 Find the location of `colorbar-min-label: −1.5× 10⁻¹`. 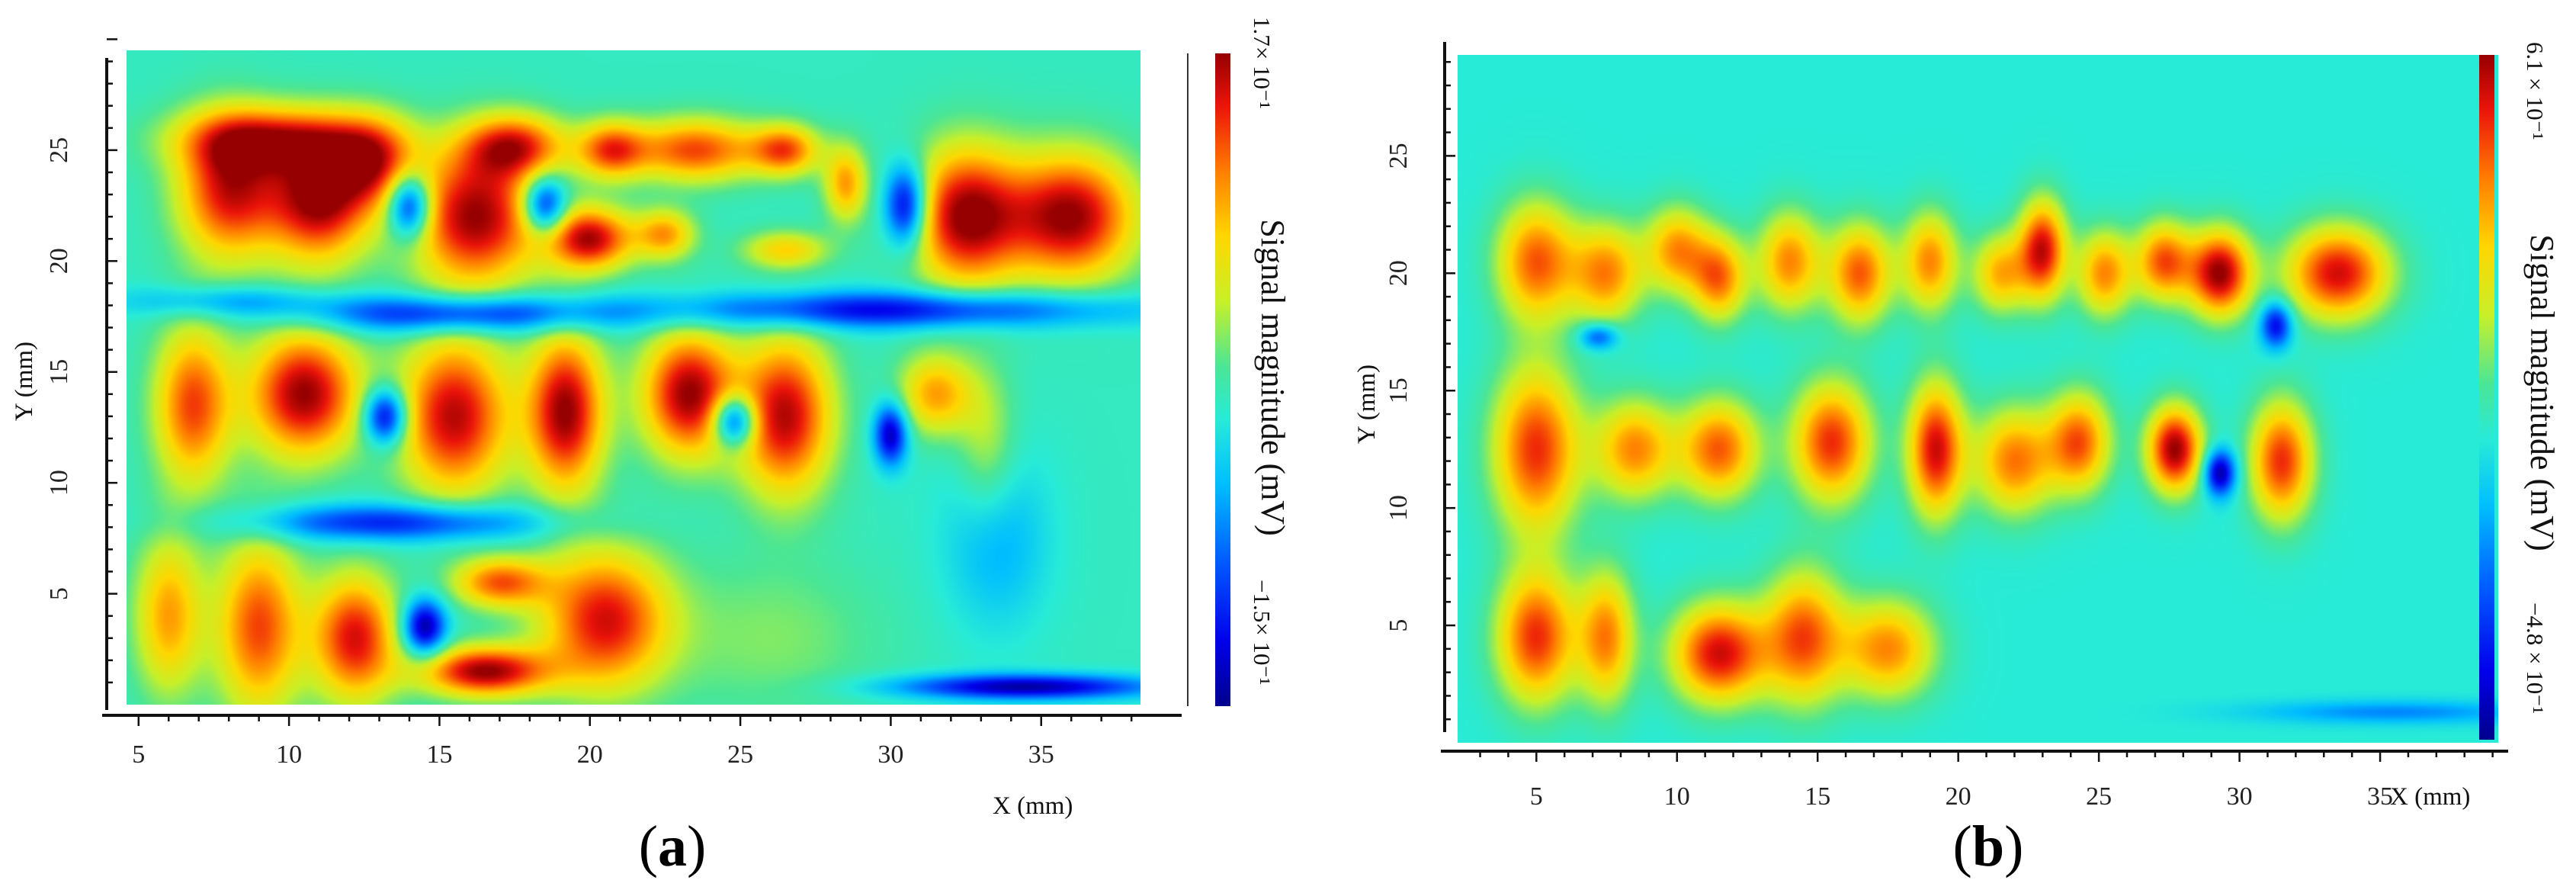

colorbar-min-label: −1.5× 10⁻¹ is located at coordinates (1262, 632).